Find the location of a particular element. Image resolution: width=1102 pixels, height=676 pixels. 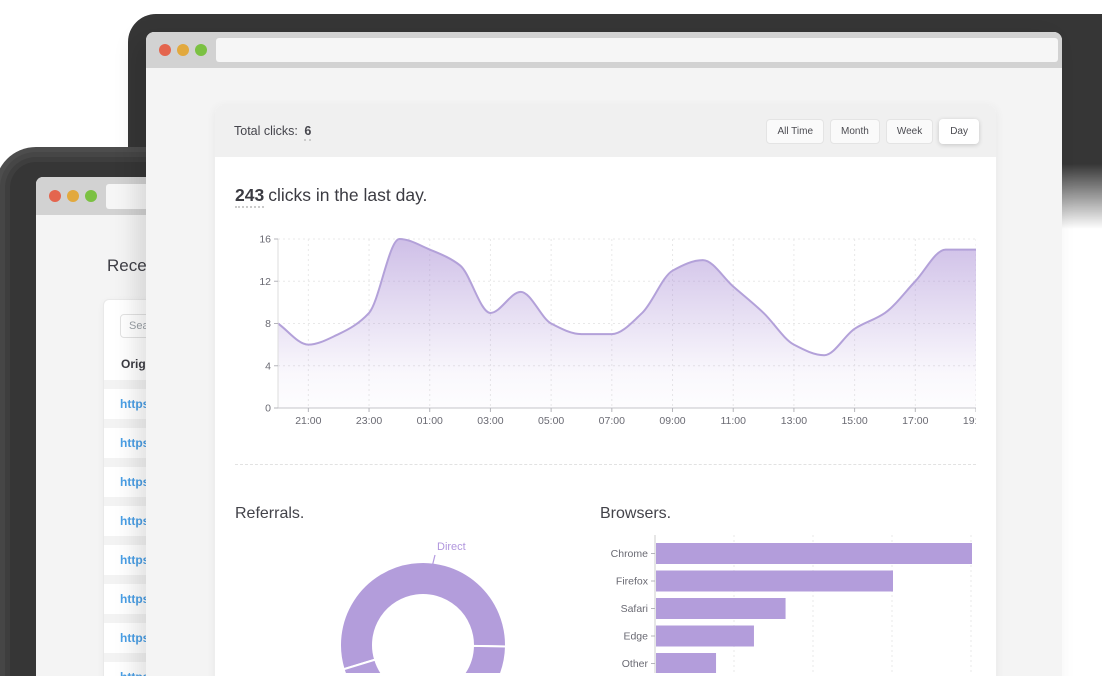

filter-button-day: Day is located at coordinates (959, 131).